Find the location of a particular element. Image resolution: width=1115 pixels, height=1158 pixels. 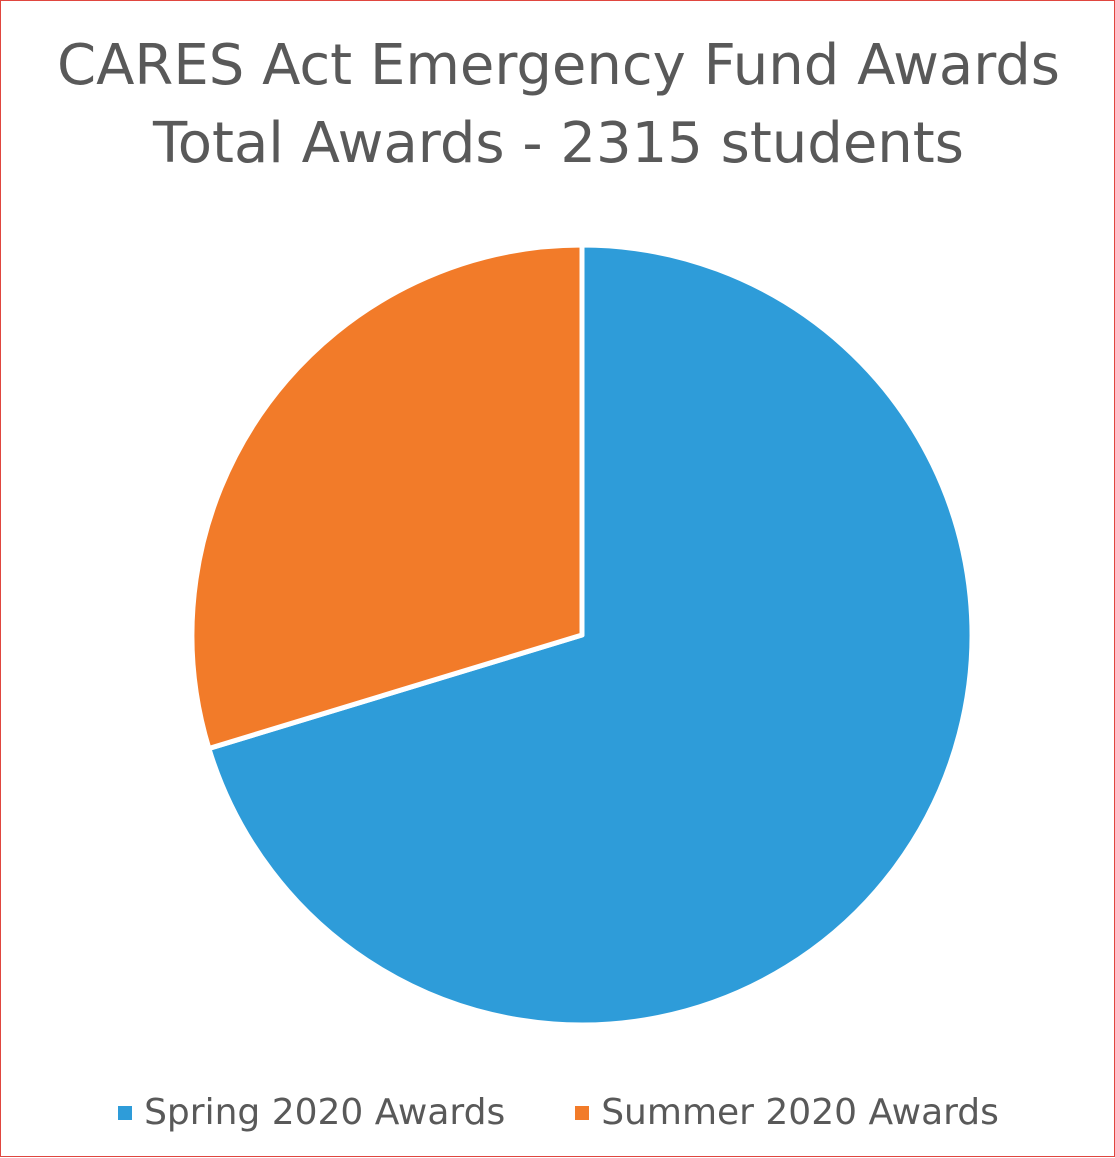

chart-subtitle: Total Awards - 2315 students is located at coordinates (558, 143).